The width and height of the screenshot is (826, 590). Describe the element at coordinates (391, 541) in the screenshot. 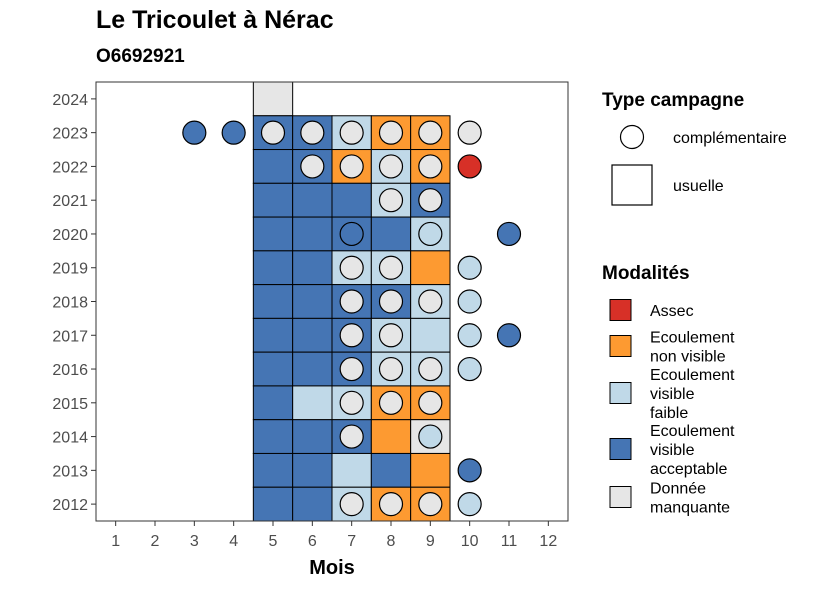

I see `x-tick-label: 8` at that location.